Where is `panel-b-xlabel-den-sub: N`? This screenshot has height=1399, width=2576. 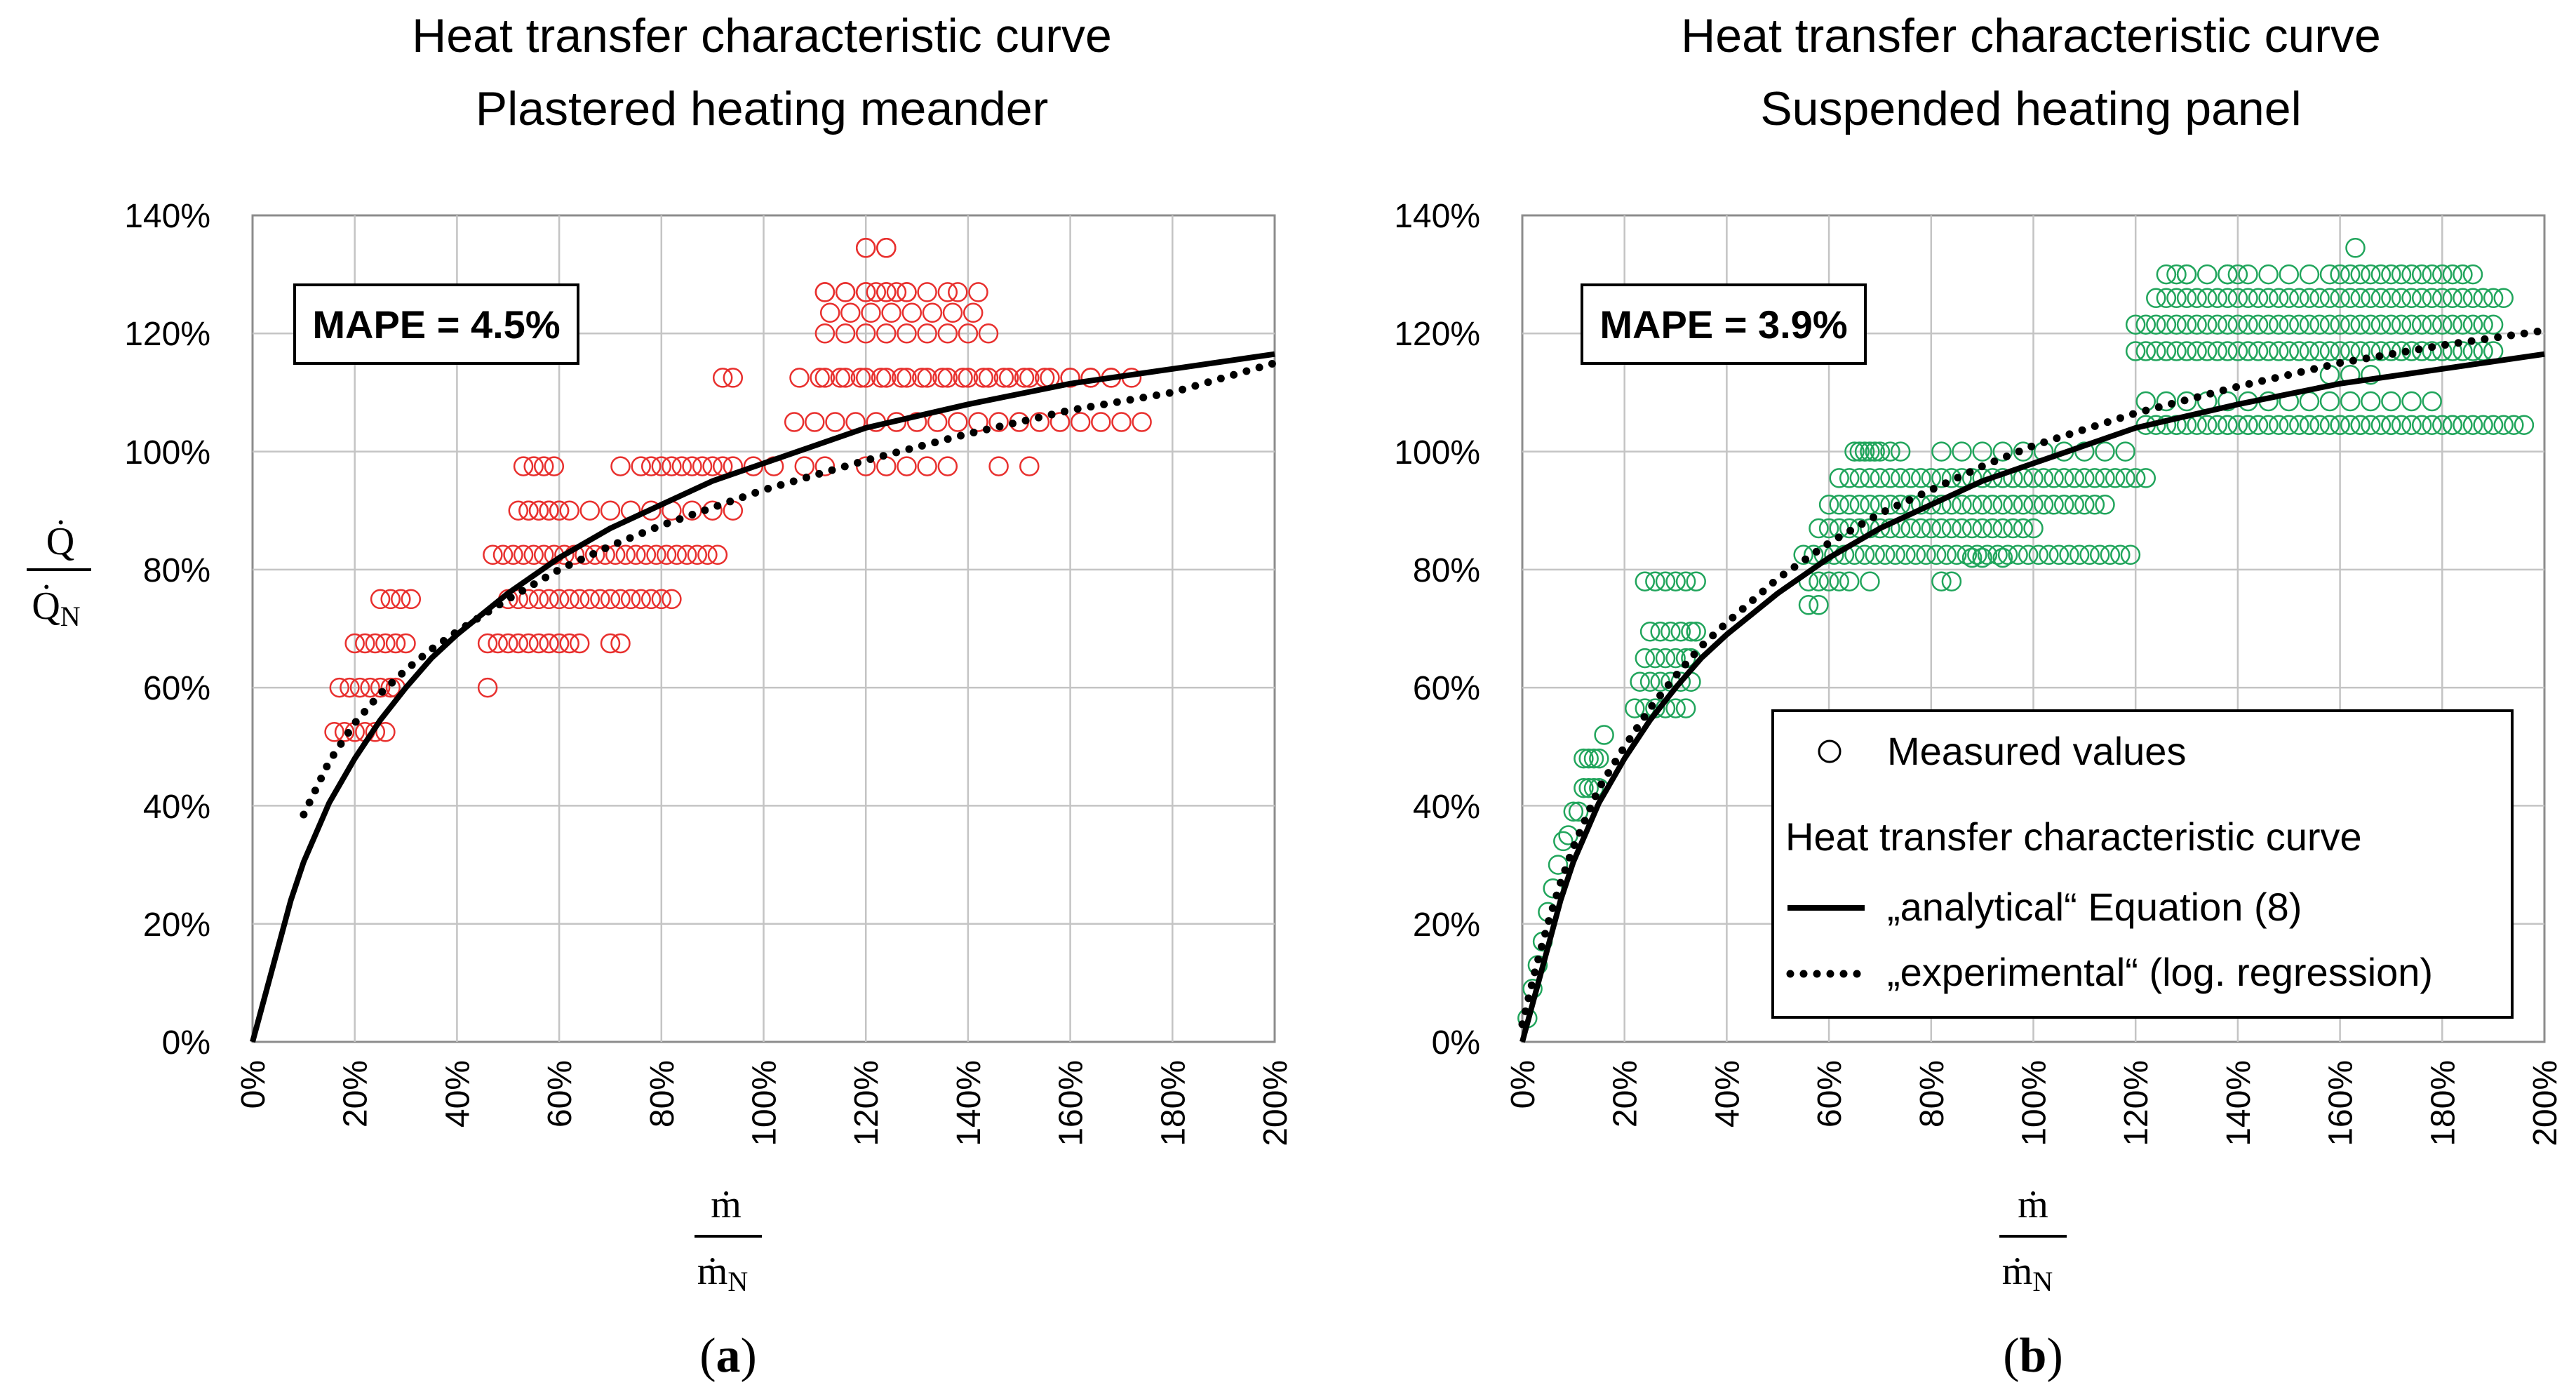 panel-b-xlabel-den-sub: N is located at coordinates (2042, 1281).